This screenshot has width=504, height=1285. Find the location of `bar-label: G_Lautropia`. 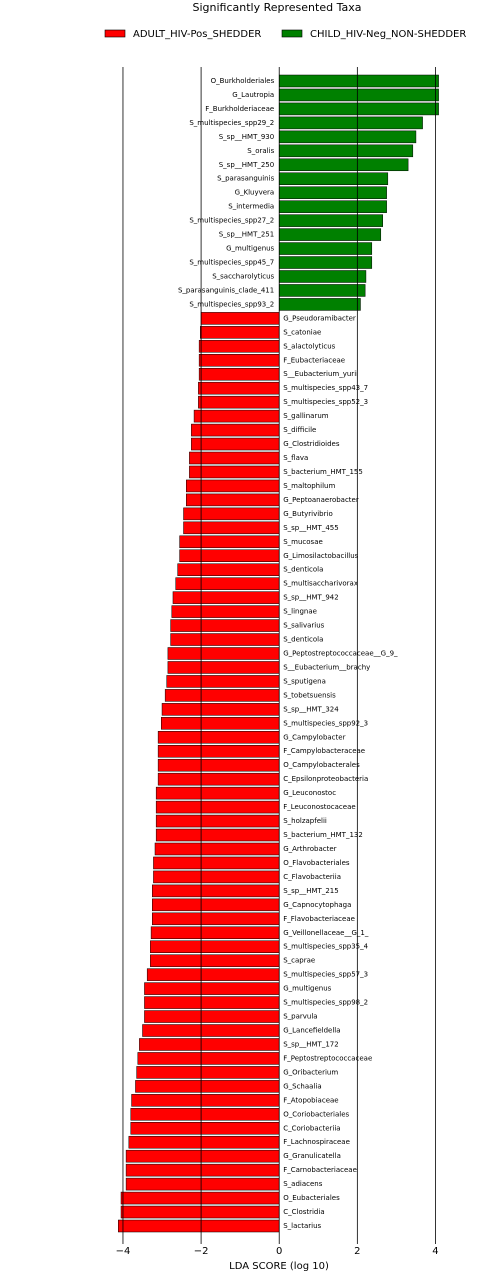

bar-label: G_Lautropia is located at coordinates (253, 95).